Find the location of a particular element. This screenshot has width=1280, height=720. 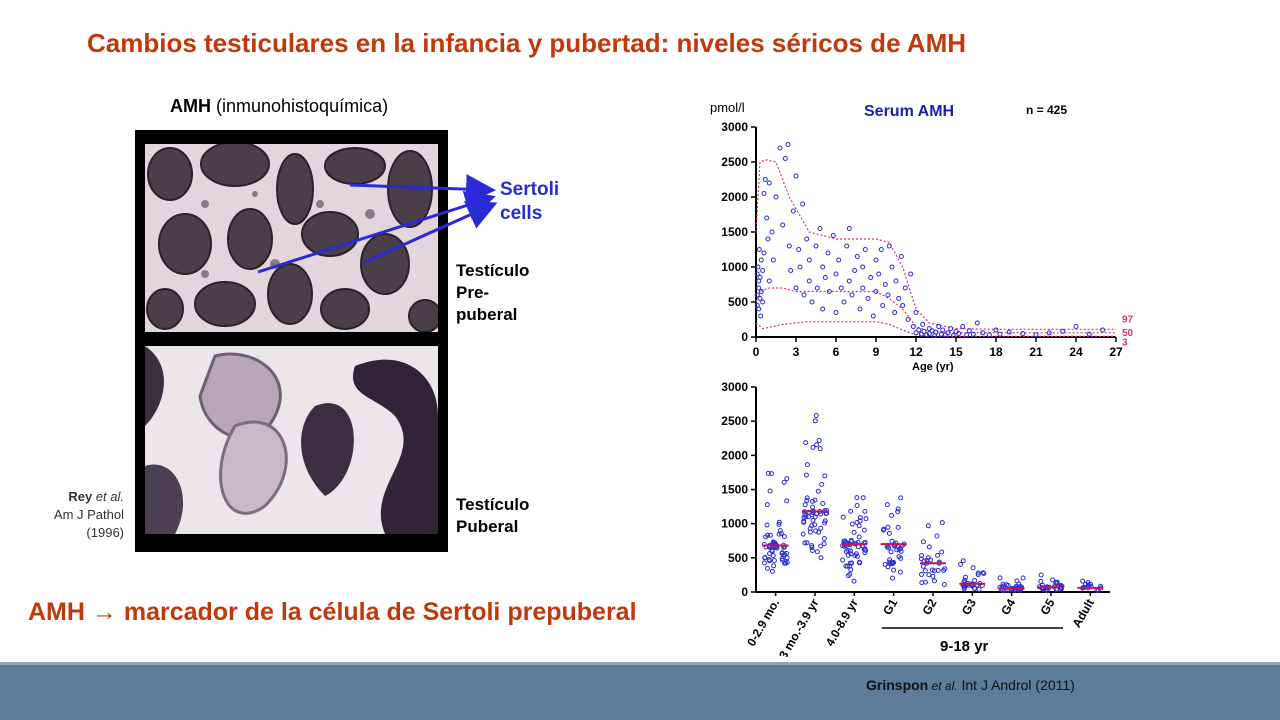

category-label: G1 is located at coordinates (890, 606).